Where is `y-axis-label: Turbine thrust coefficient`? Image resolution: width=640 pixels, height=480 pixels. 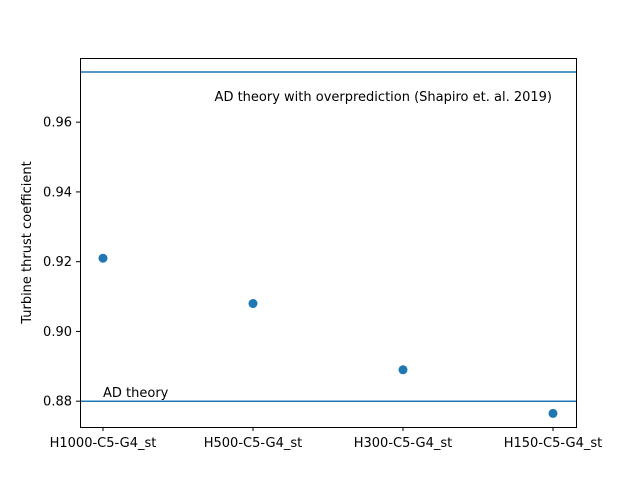 y-axis-label: Turbine thrust coefficient is located at coordinates (27, 242).